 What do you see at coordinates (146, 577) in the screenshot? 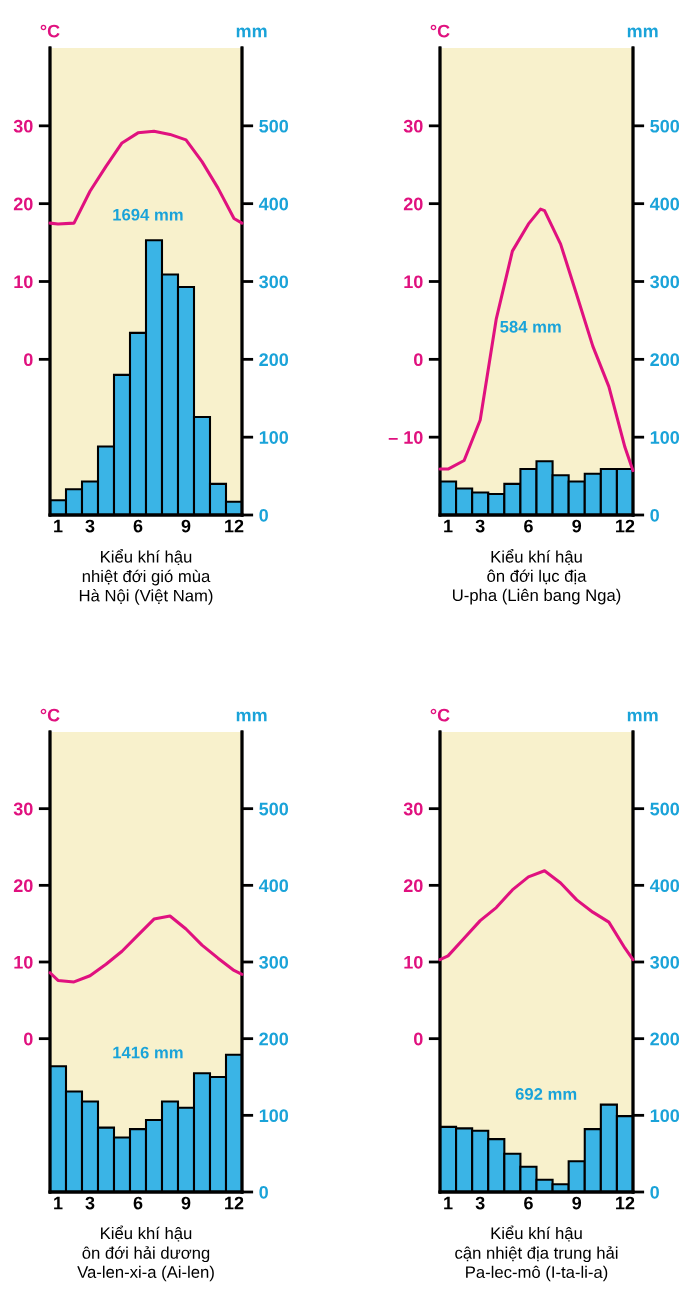
I see `text: Kiểu khí hậu nhiệt đới gió mùa Hà Nội (Việt Nam)` at bounding box center [146, 577].